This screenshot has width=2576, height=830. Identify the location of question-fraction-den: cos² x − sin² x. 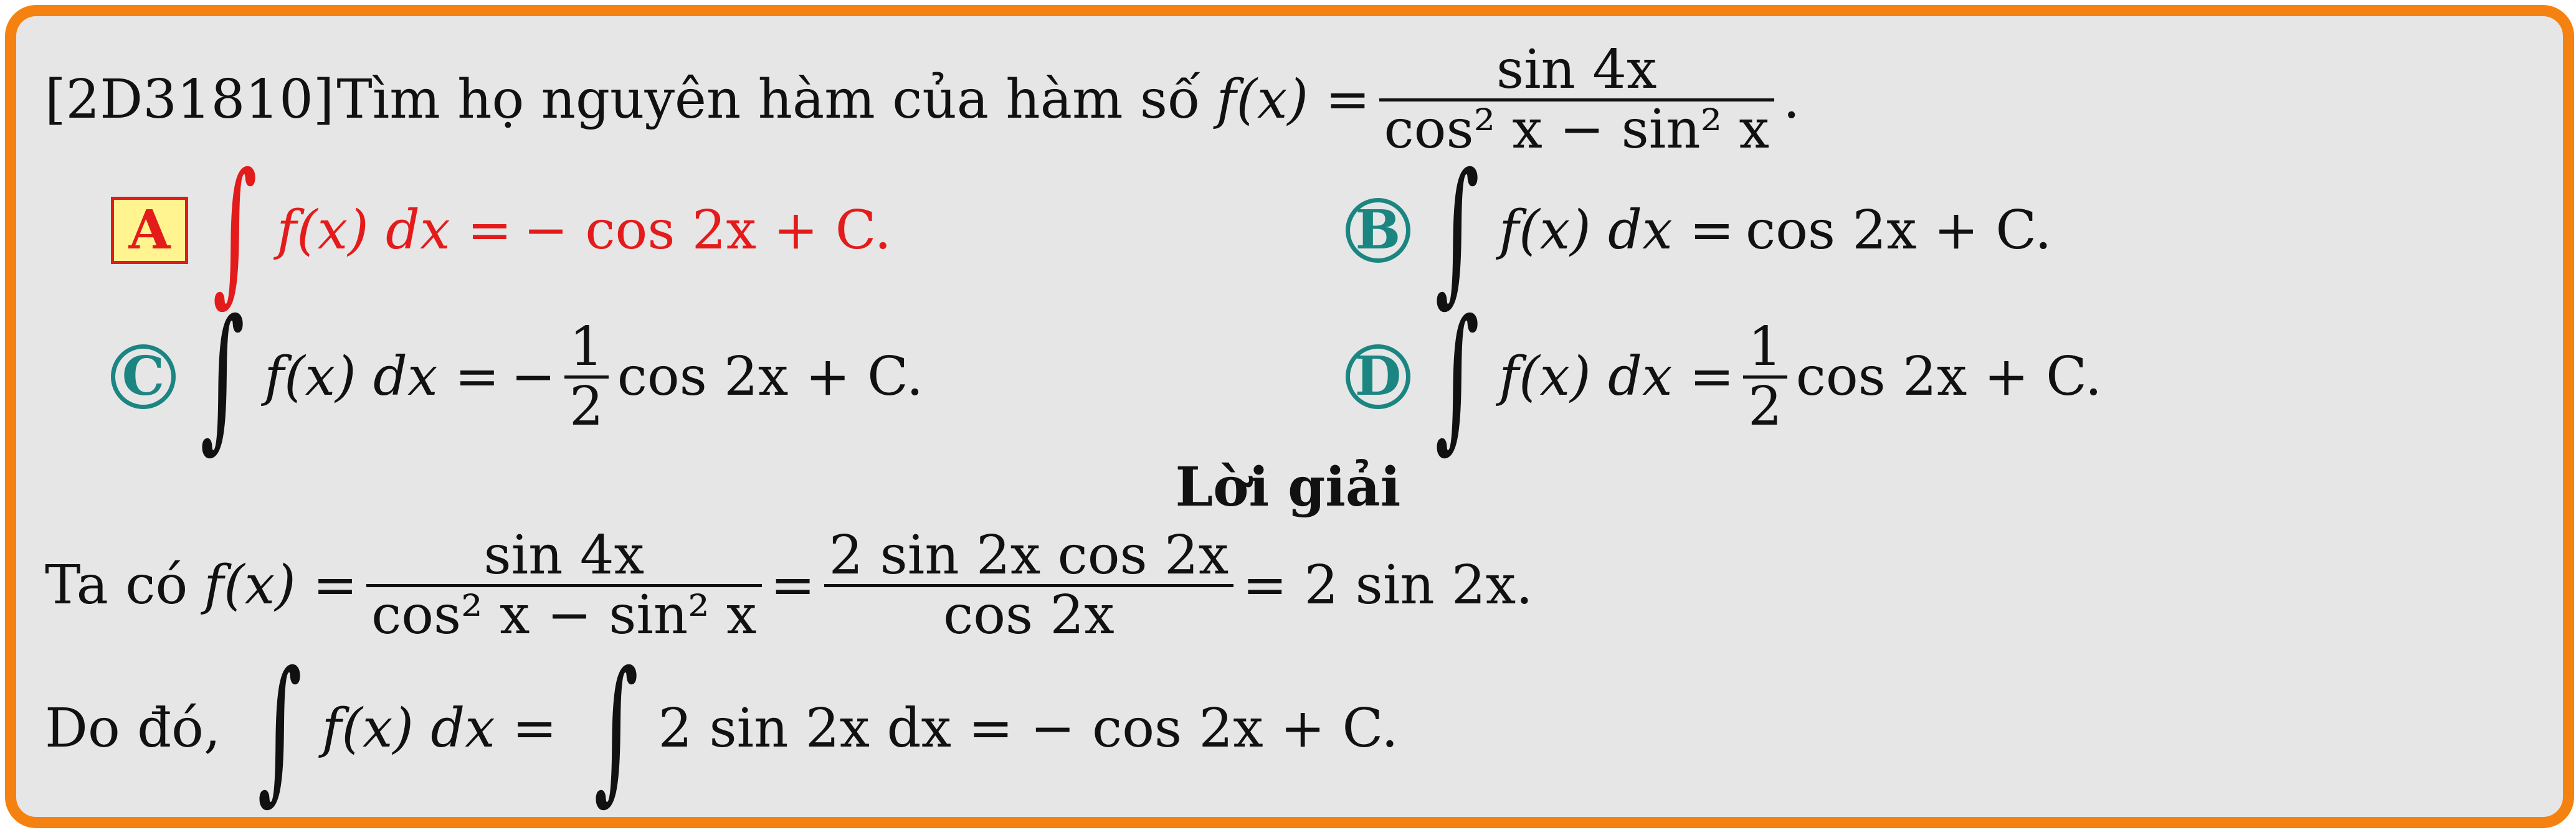
(1576, 129).